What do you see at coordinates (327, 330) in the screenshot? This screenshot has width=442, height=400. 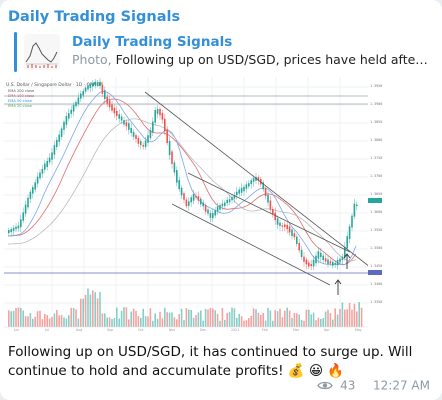 I see `svg-text: Apr` at bounding box center [327, 330].